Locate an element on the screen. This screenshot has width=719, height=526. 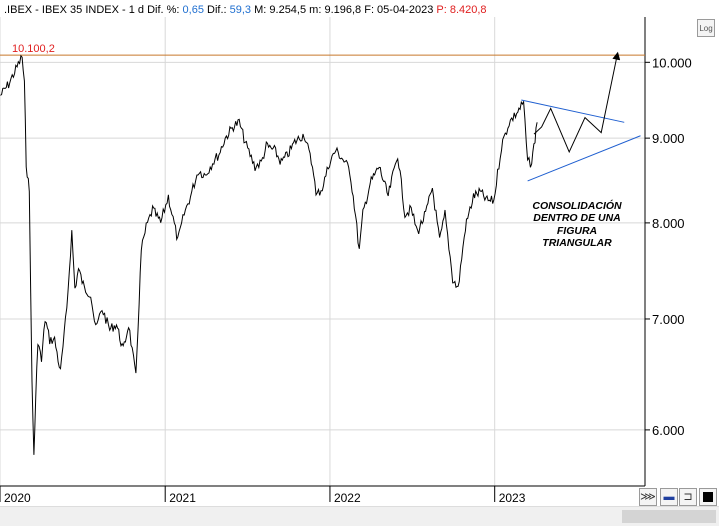
max-label: M: 9.254,5 is located at coordinates (280, 10).